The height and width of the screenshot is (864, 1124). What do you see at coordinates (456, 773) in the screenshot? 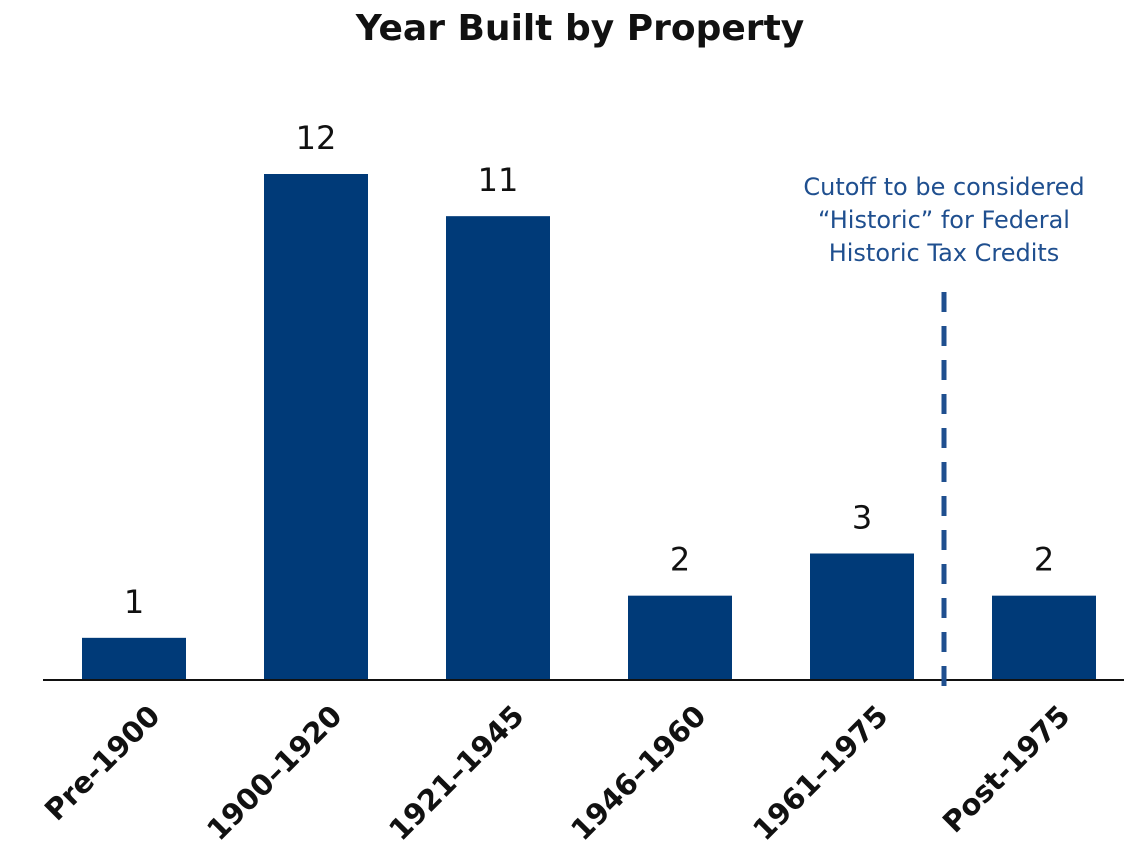
I see `x-tick-label: 1921–1945` at bounding box center [456, 773].